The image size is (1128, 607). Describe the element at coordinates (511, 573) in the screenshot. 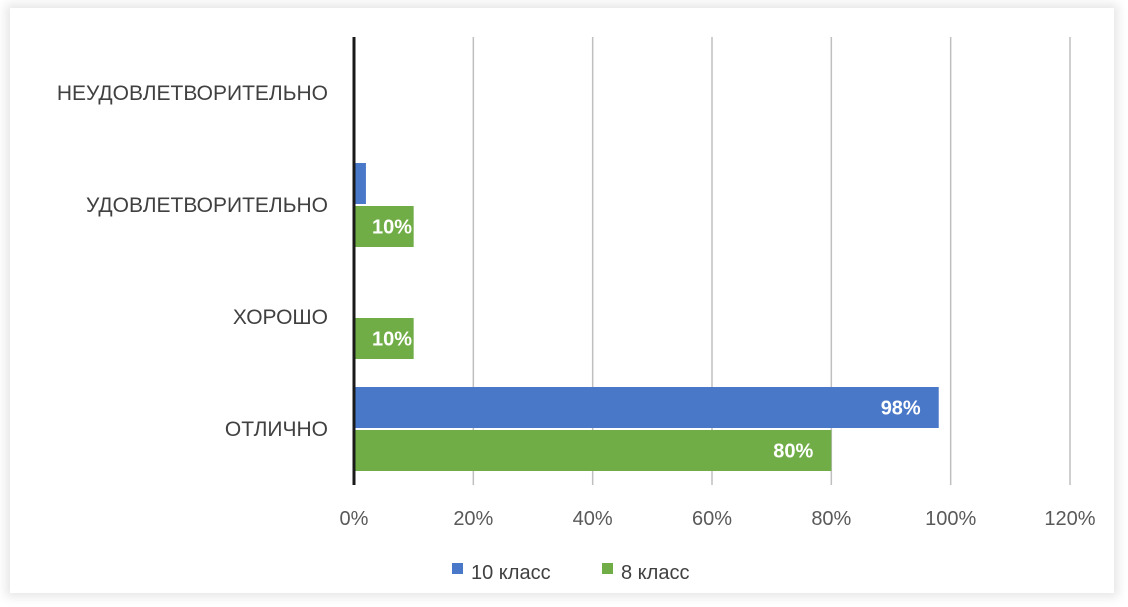

I see `legend-label: 10 класс` at that location.